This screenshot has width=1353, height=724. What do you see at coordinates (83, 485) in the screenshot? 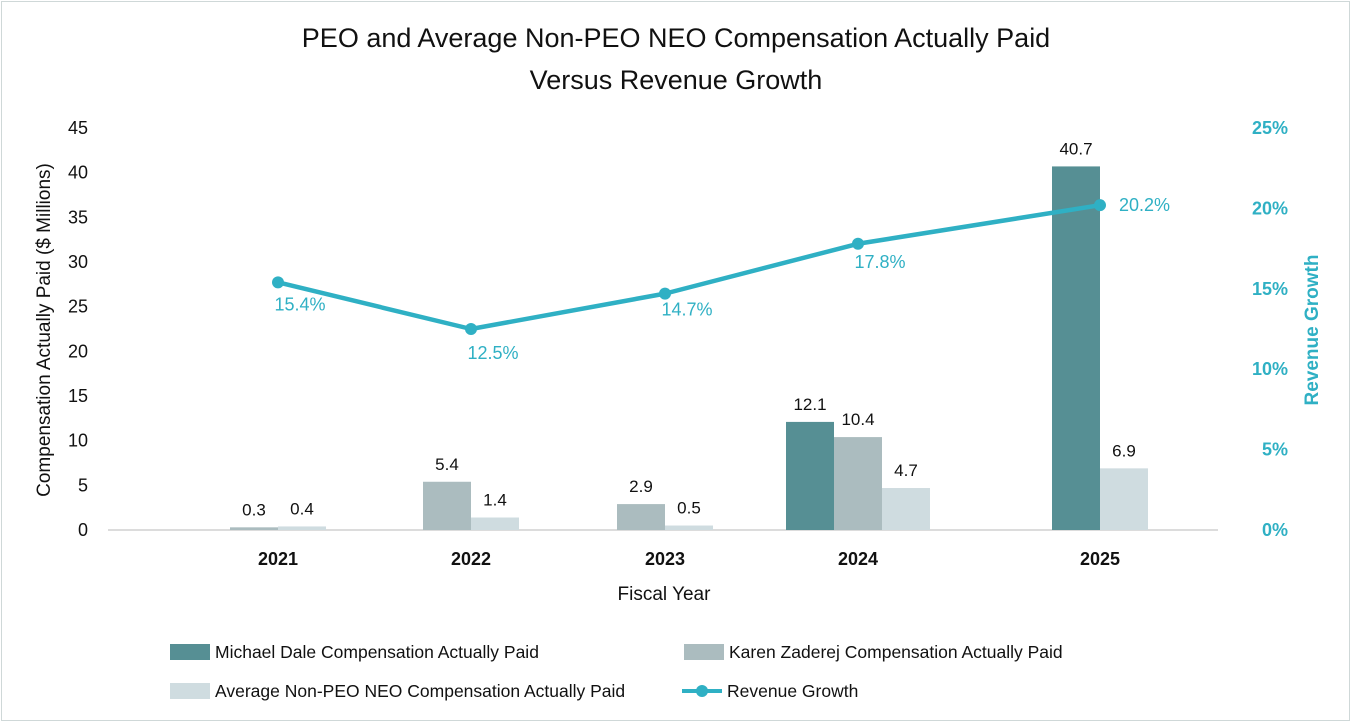
I see `y-tick-label: 5` at bounding box center [83, 485].